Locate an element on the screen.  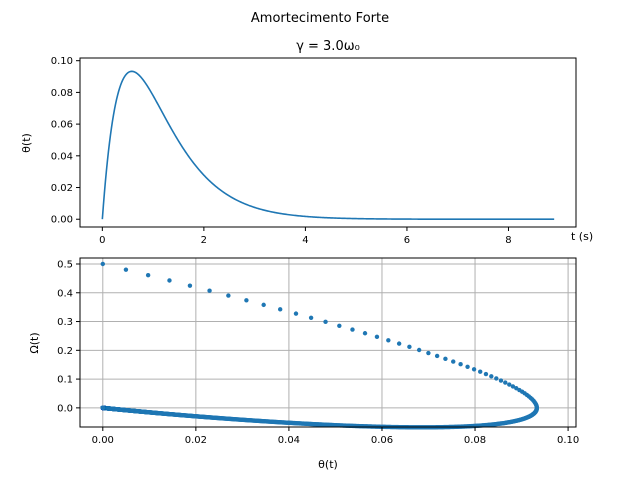
x-tick-label: 8 is located at coordinates (508, 240).